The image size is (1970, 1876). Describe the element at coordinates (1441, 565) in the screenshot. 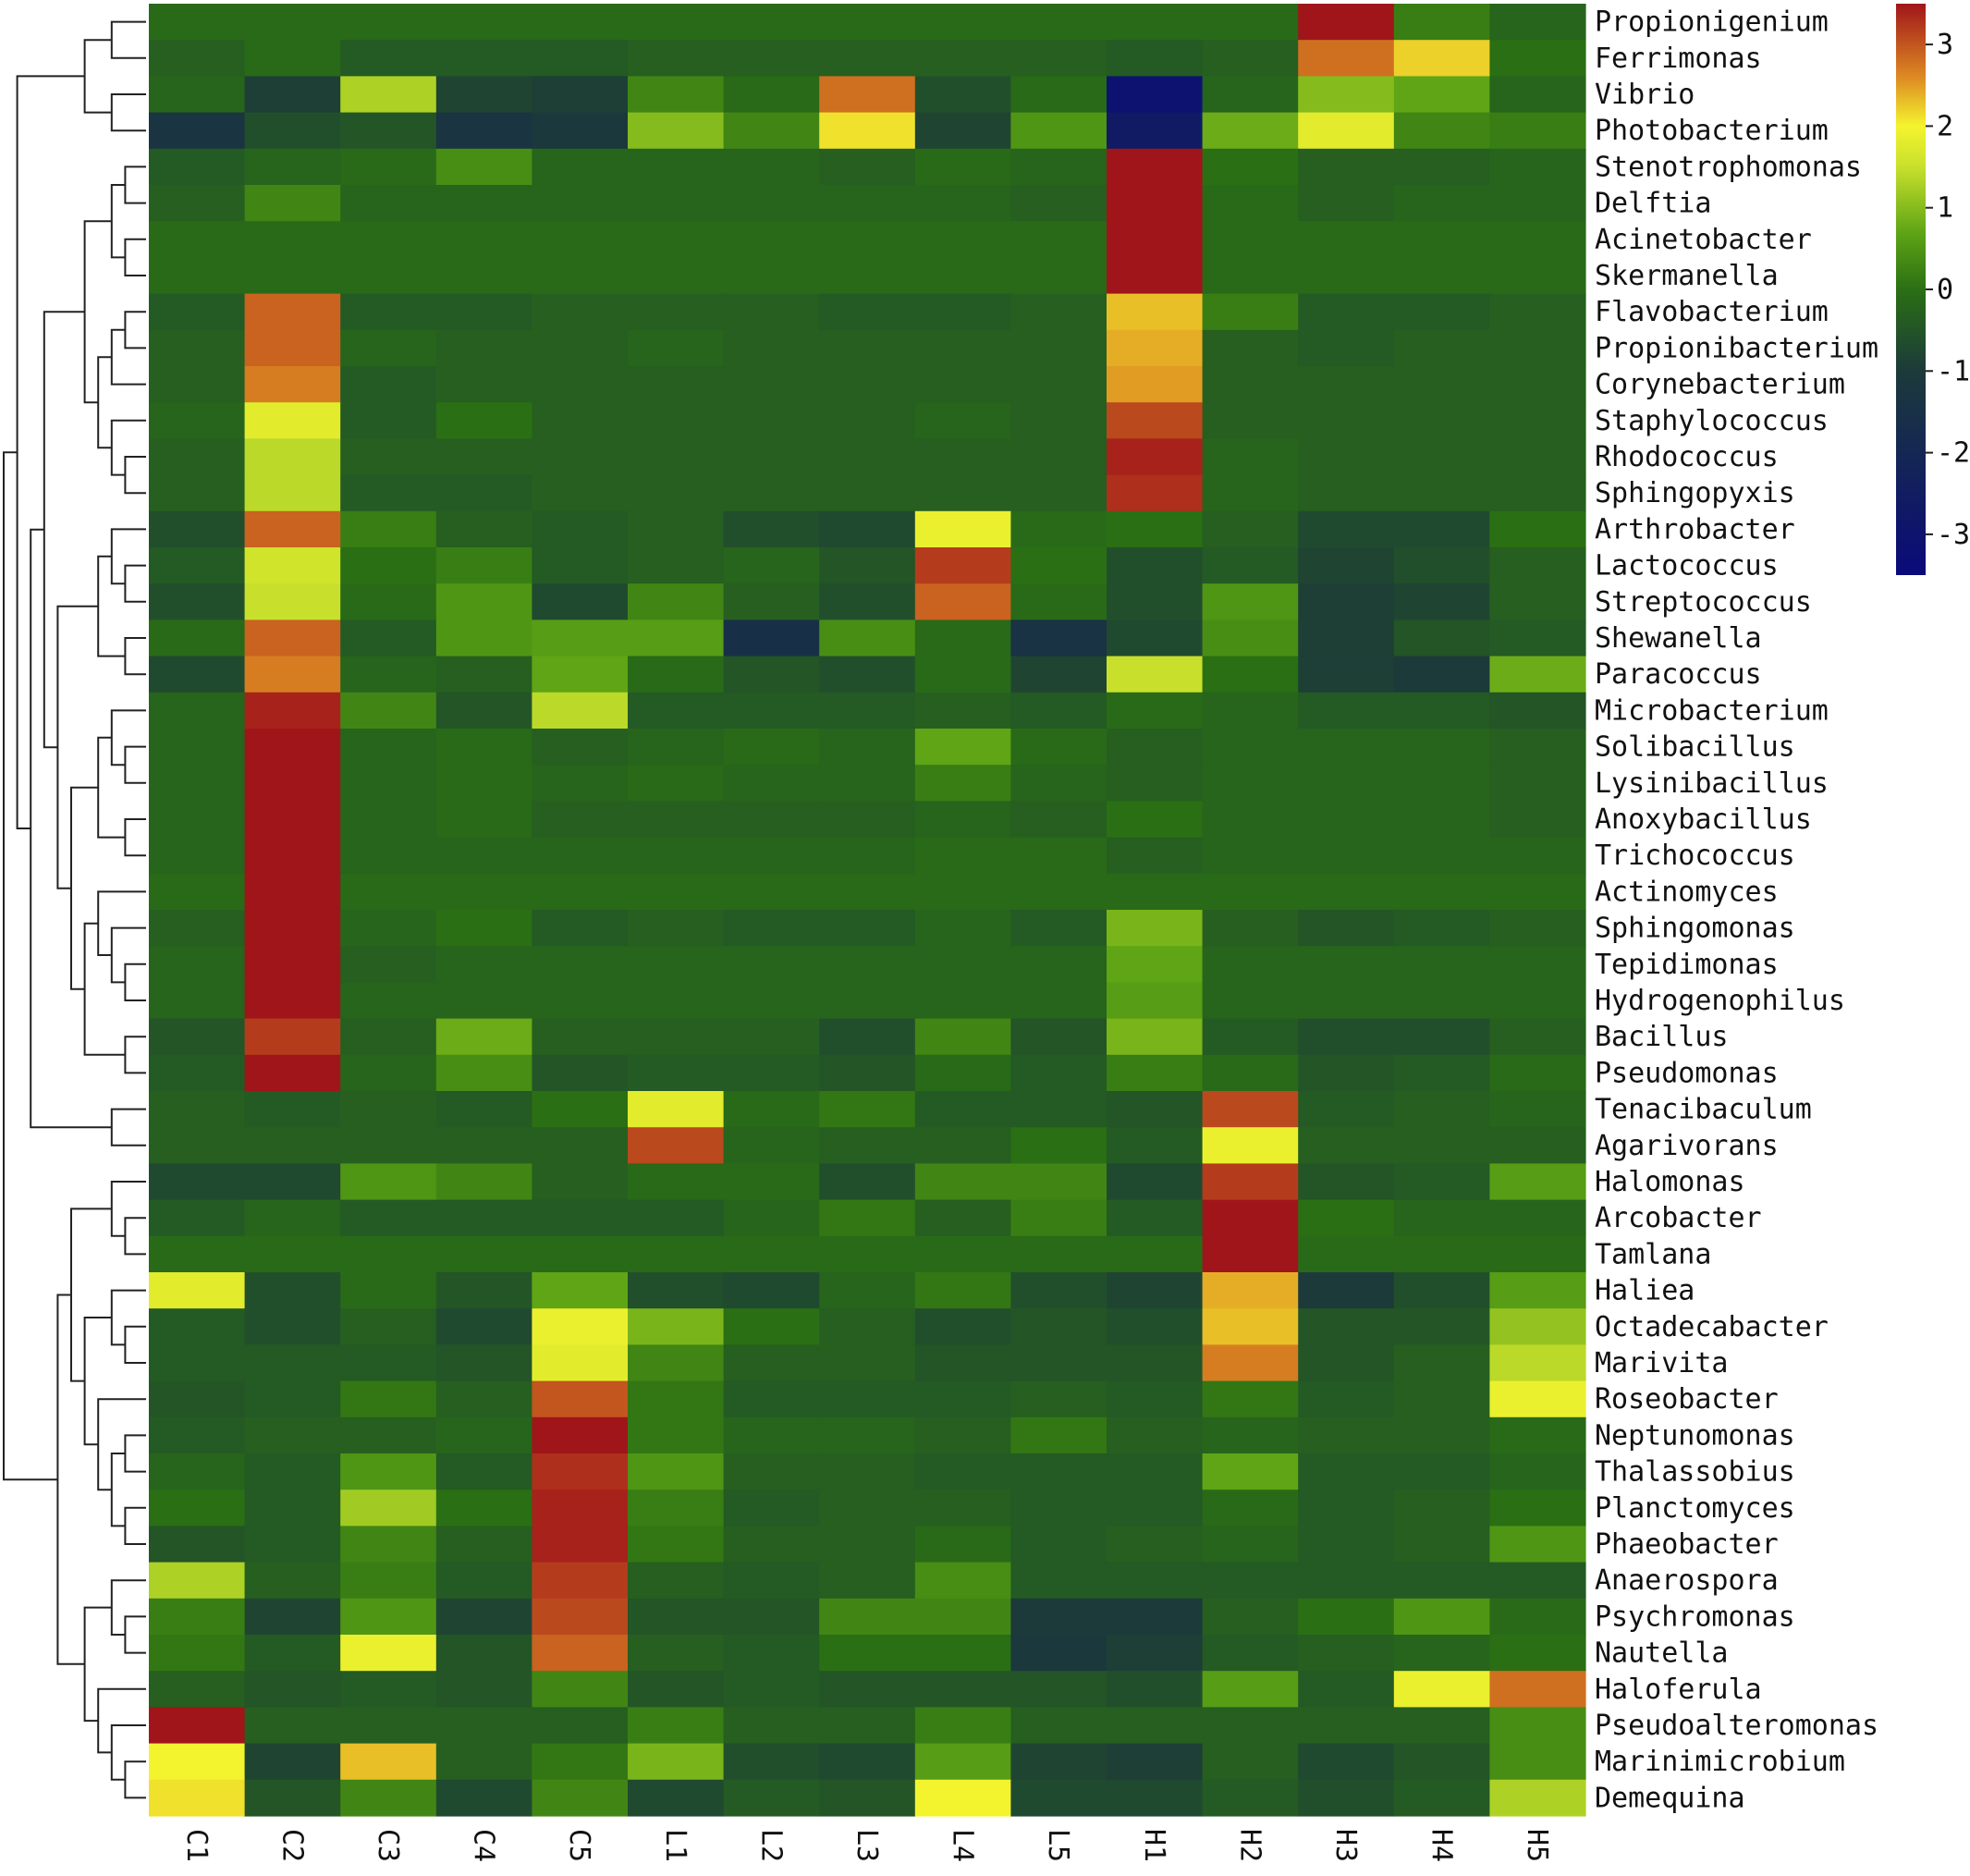

I see `heatmap-cell-lactococcus-h4` at that location.